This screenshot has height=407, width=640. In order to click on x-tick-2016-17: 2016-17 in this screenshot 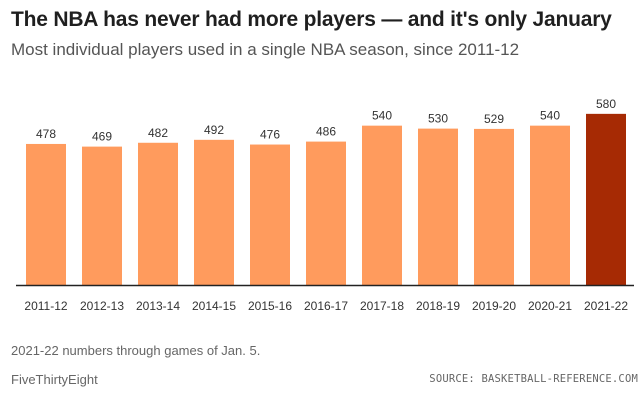, I will do `click(326, 306)`.